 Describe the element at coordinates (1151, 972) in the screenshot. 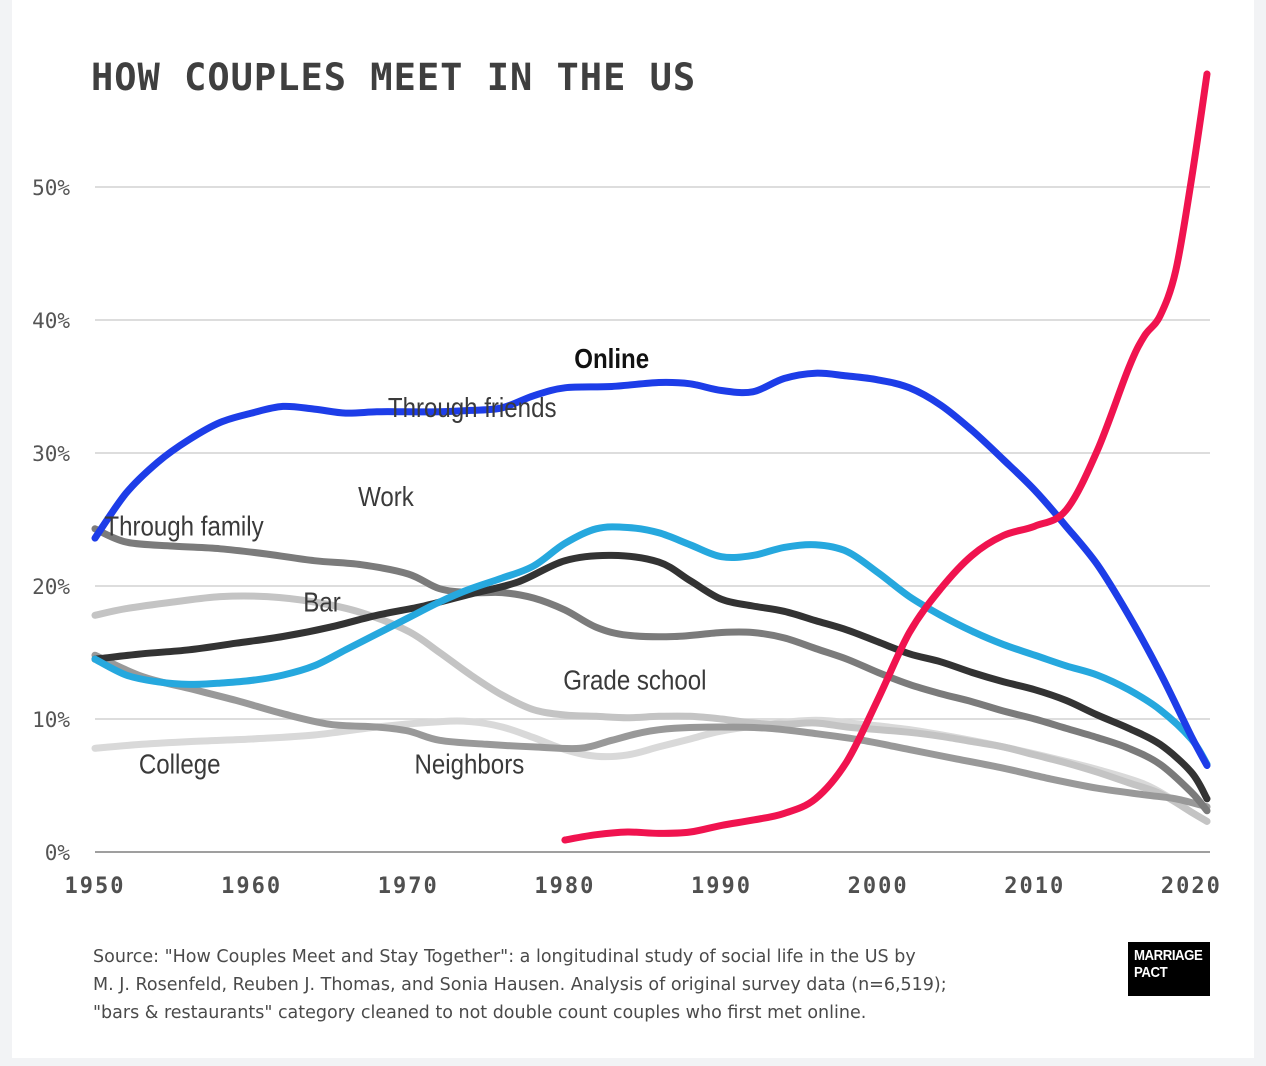

I see `logo-line-2: PACT` at that location.